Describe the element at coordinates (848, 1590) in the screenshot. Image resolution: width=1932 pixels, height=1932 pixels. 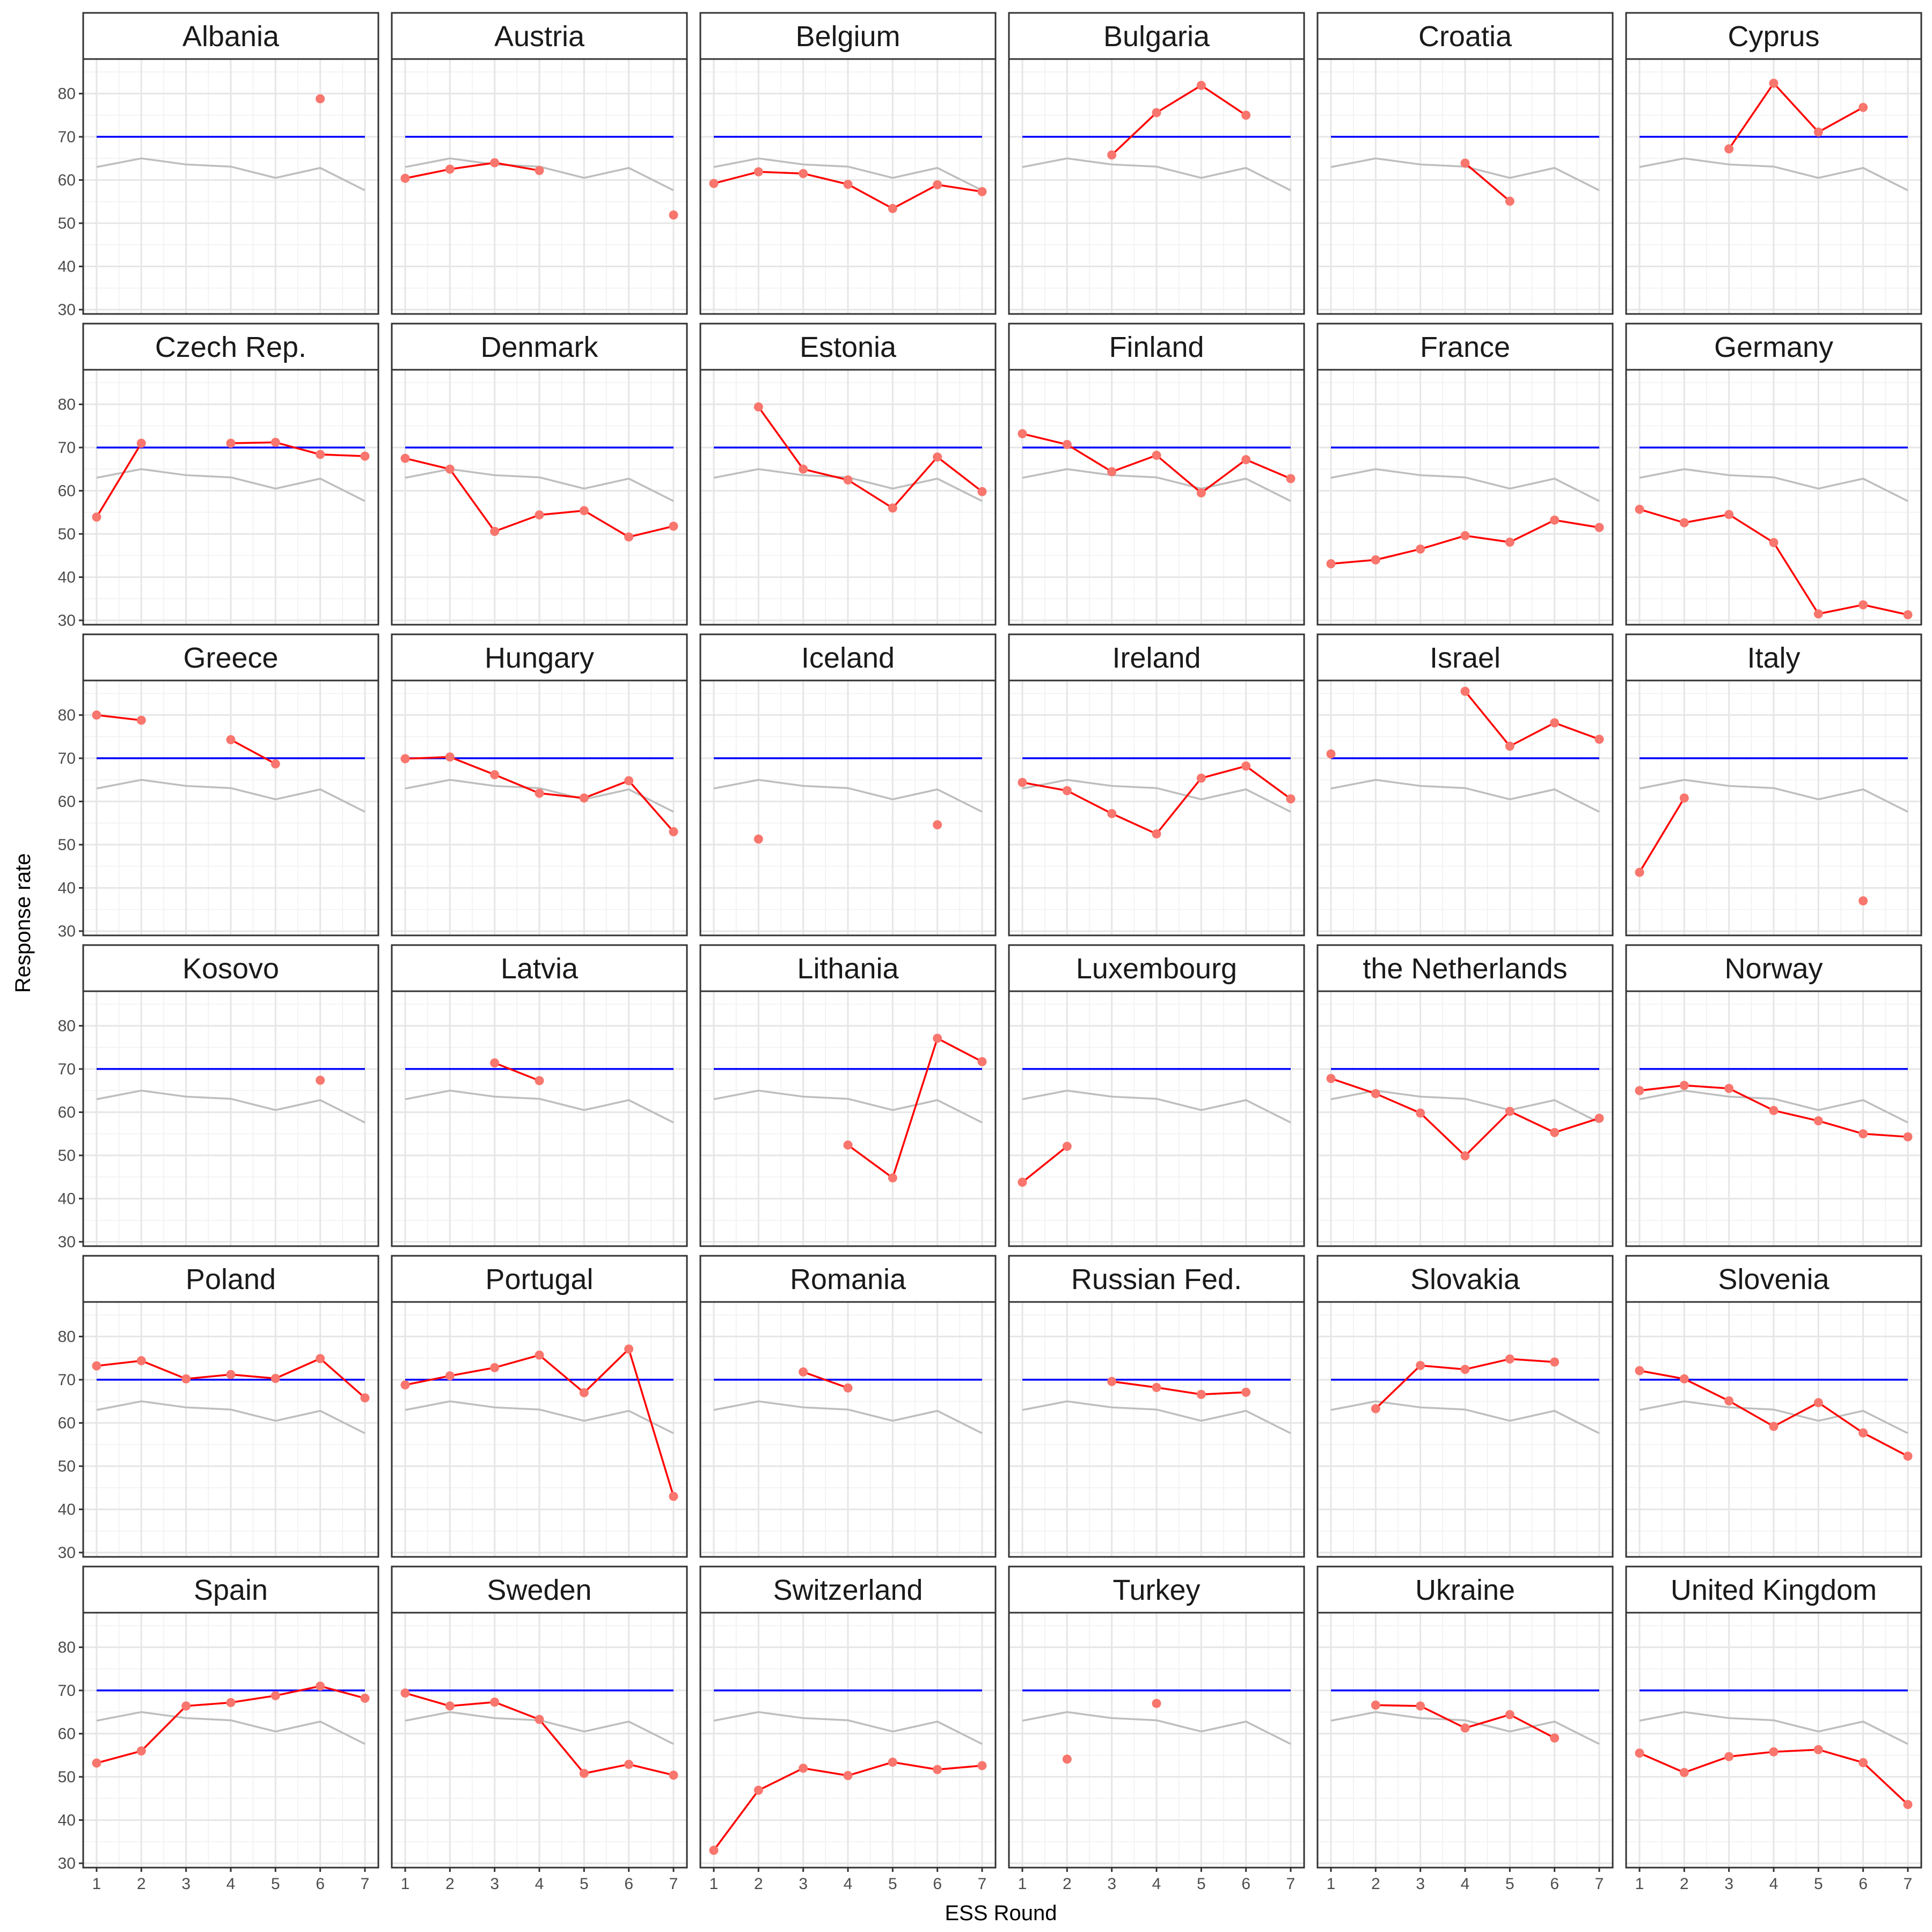
I see `panel-title: Switzerland` at that location.